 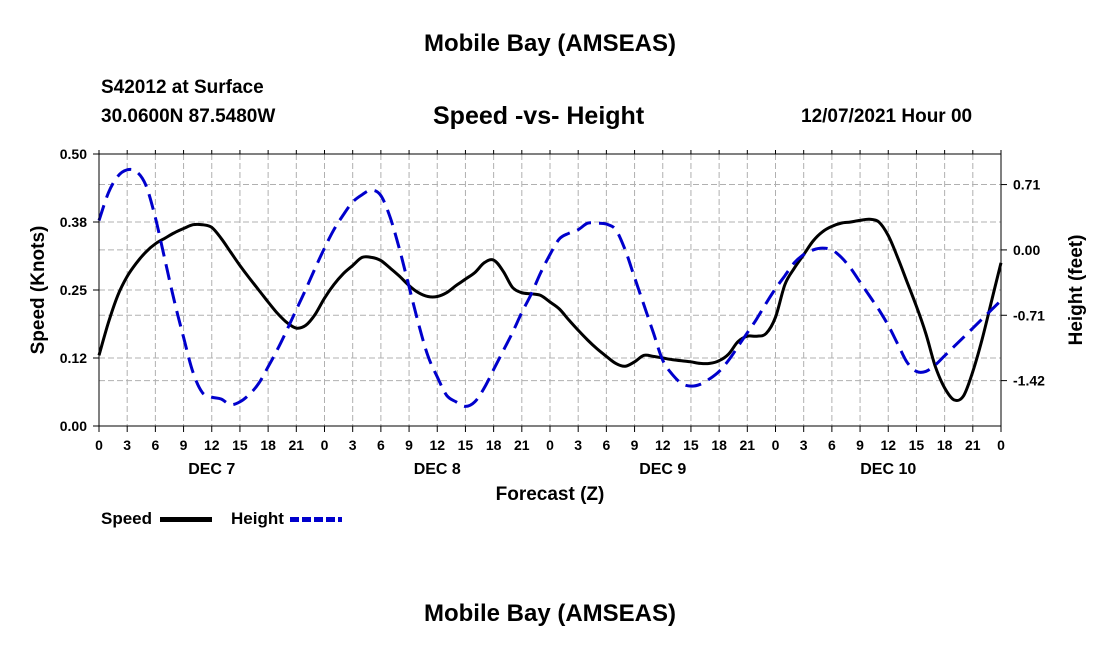 What do you see at coordinates (73, 154) in the screenshot?
I see `y-tick-label: 0.50` at bounding box center [73, 154].